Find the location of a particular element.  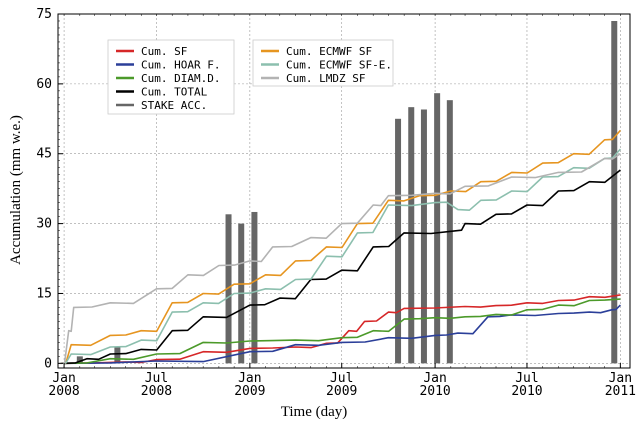

legend-label: Cum. TOTAL is located at coordinates (174, 92).